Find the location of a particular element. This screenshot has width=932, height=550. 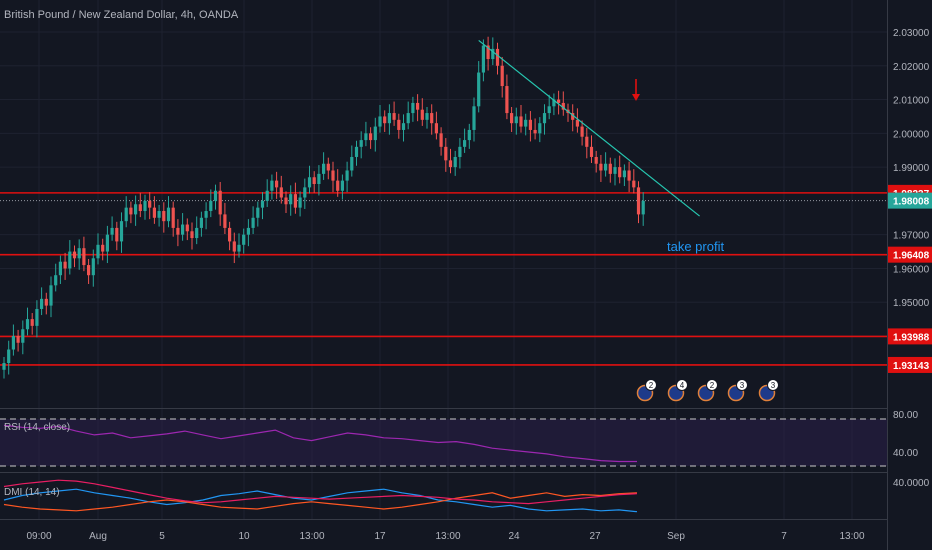

time-tick-label: Sep is located at coordinates (676, 536).